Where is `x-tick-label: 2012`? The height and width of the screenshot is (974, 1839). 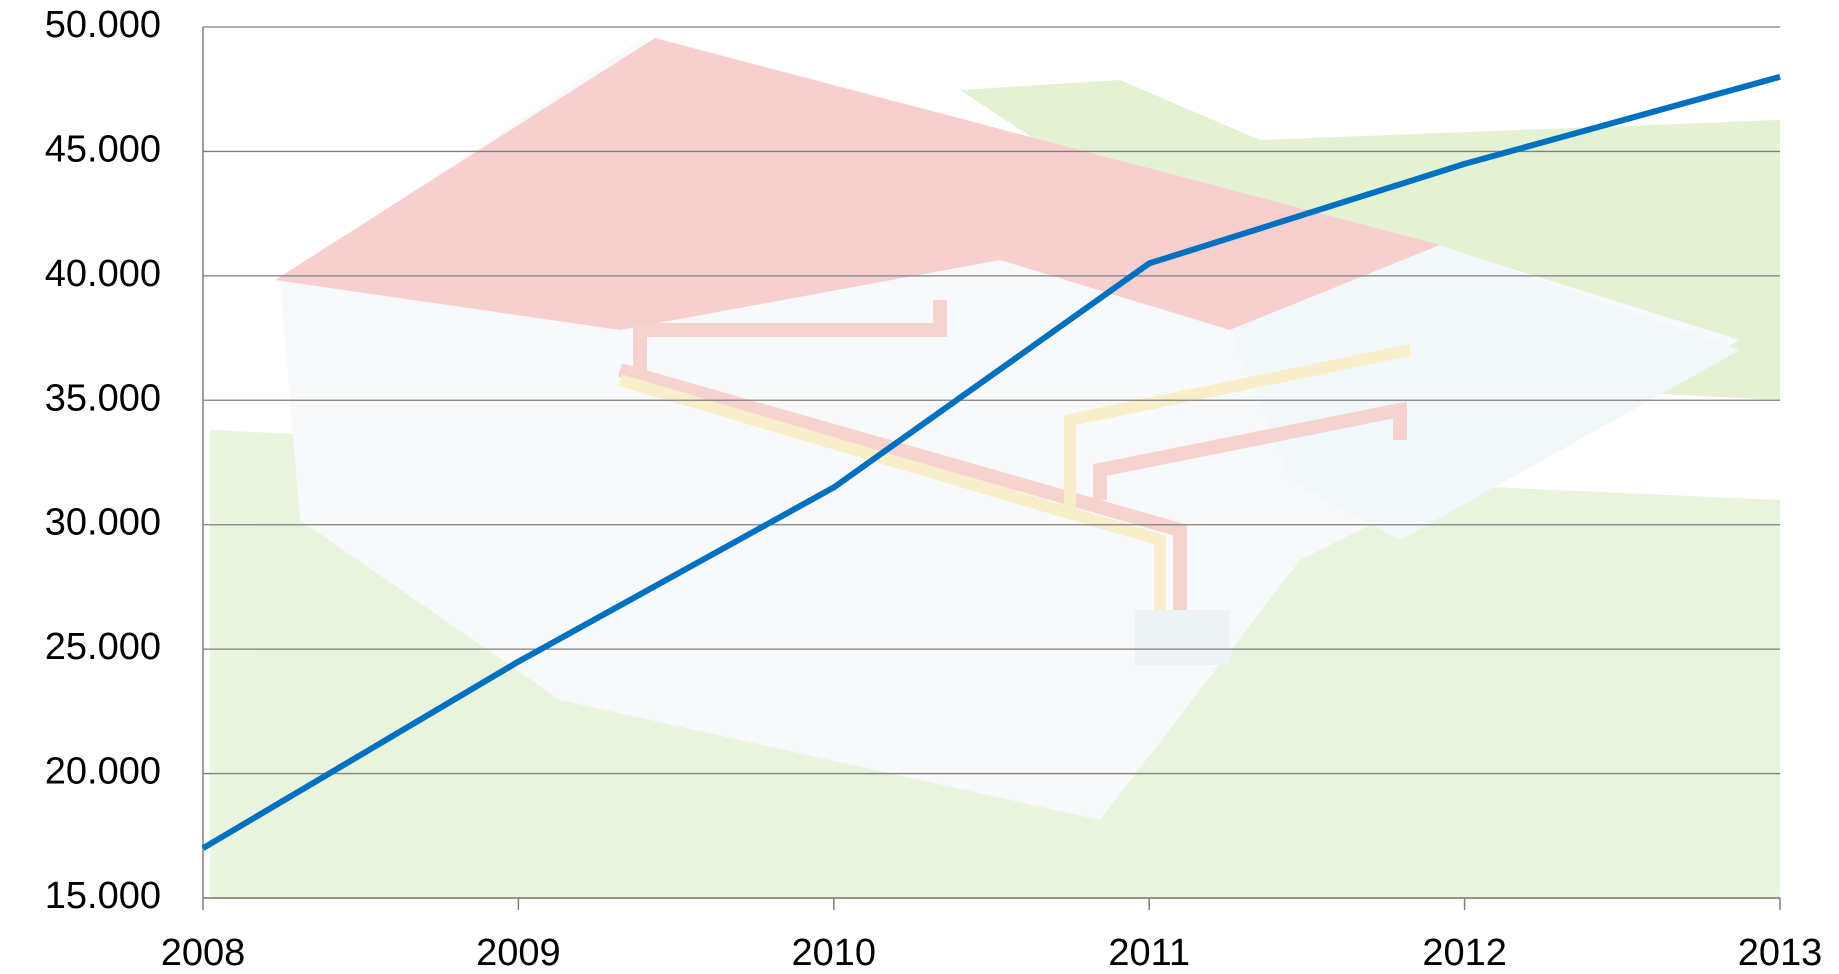
x-tick-label: 2012 is located at coordinates (1464, 953).